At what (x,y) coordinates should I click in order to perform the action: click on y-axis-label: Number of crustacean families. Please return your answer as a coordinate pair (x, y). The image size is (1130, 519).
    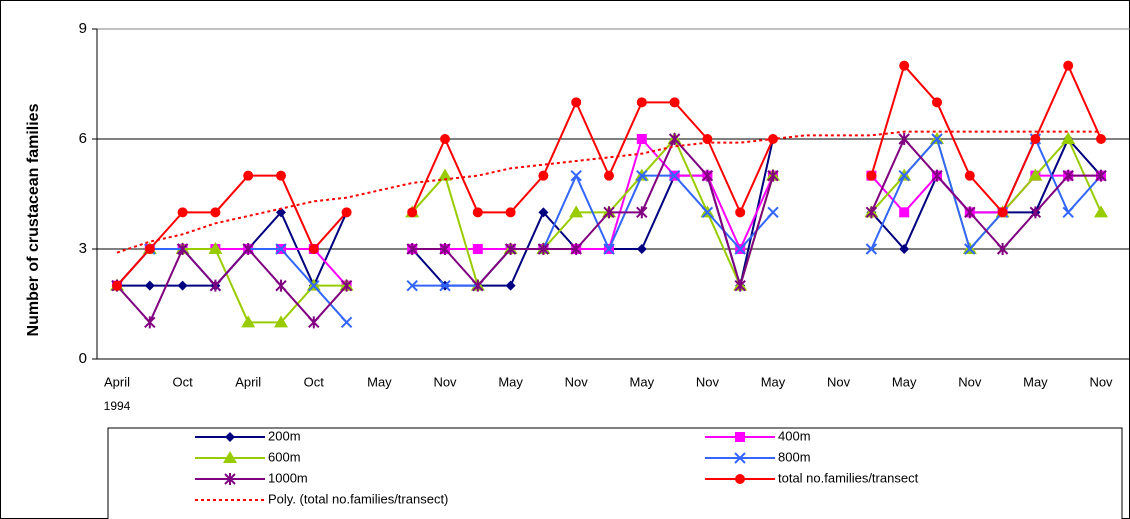
    Looking at the image, I should click on (33, 219).